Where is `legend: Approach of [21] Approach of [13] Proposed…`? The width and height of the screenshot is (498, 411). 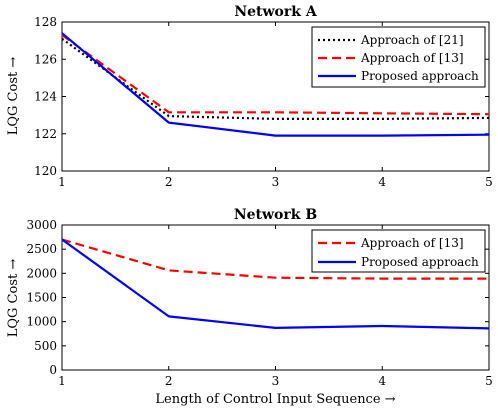
legend: Approach of [21] Approach of [13] Proposed… is located at coordinates (398, 57).